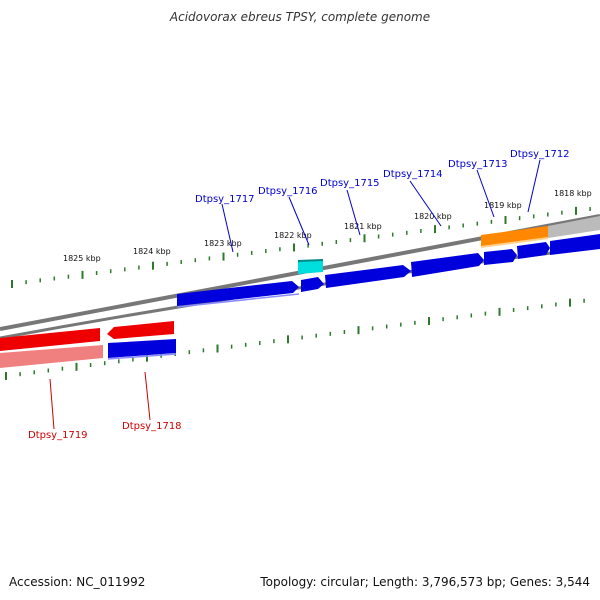 The width and height of the screenshot is (600, 600). Describe the element at coordinates (363, 226) in the screenshot. I see `scale-label-1821: 1821 kbp` at that location.